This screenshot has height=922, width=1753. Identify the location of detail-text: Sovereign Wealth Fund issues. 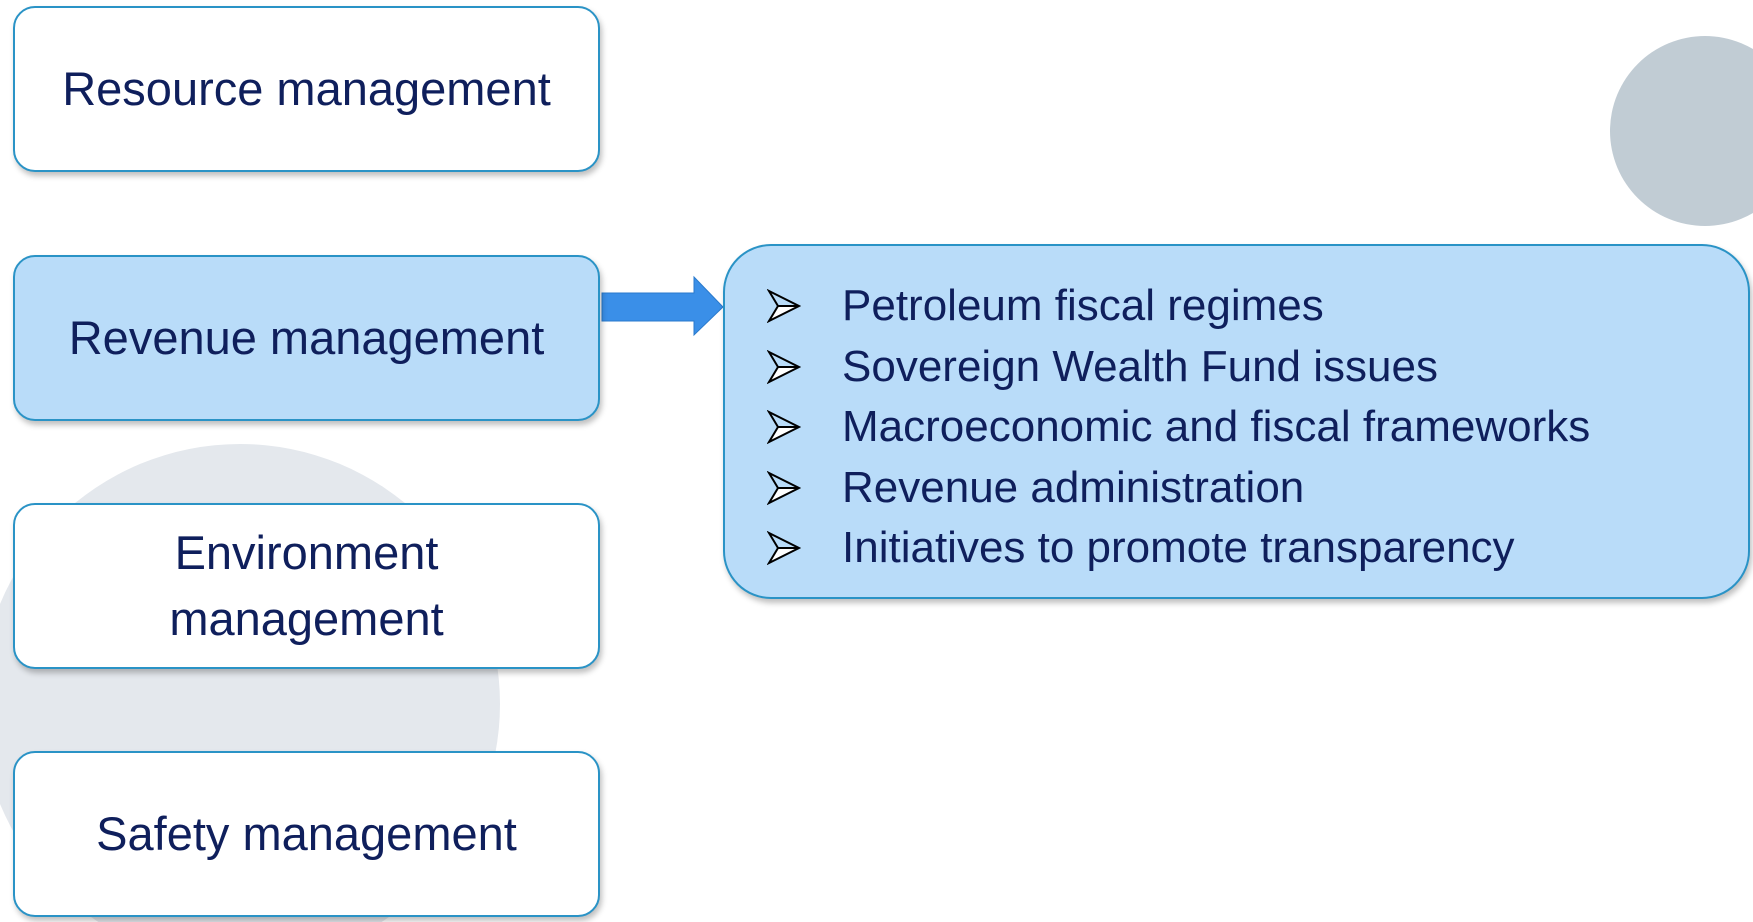
(1140, 366).